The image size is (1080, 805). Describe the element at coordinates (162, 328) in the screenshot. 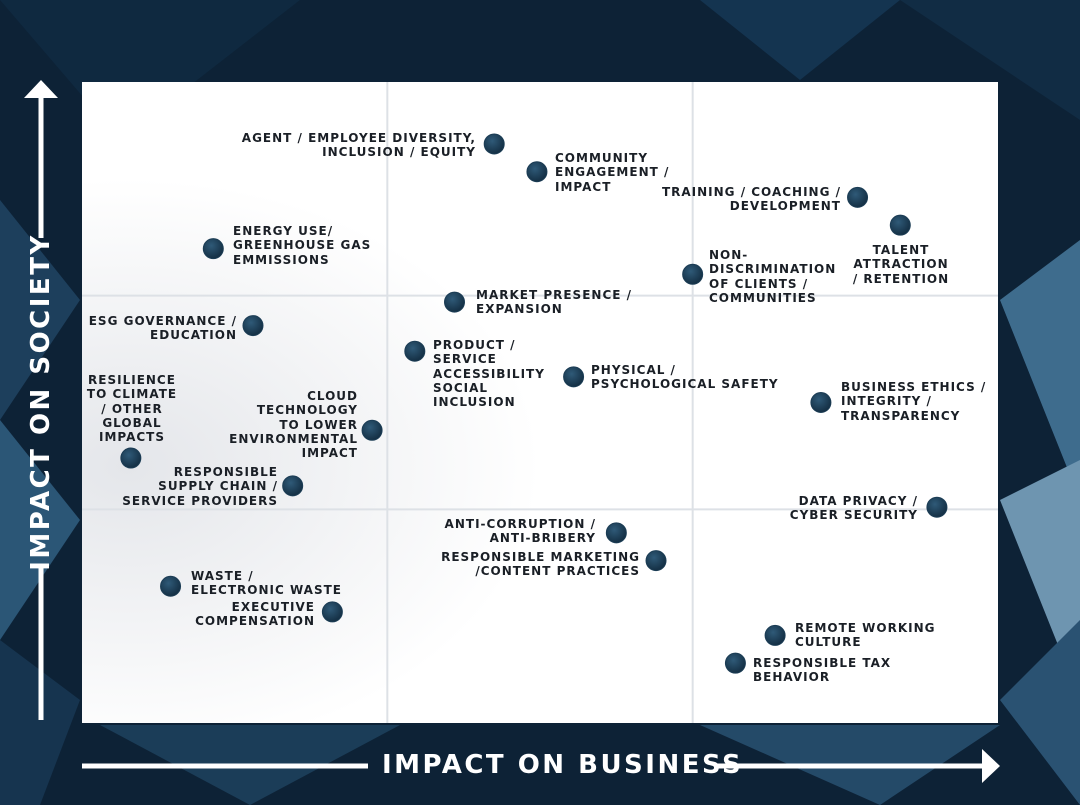

I see `point-label: ESG GOVERNANCE / EDUCATION` at that location.